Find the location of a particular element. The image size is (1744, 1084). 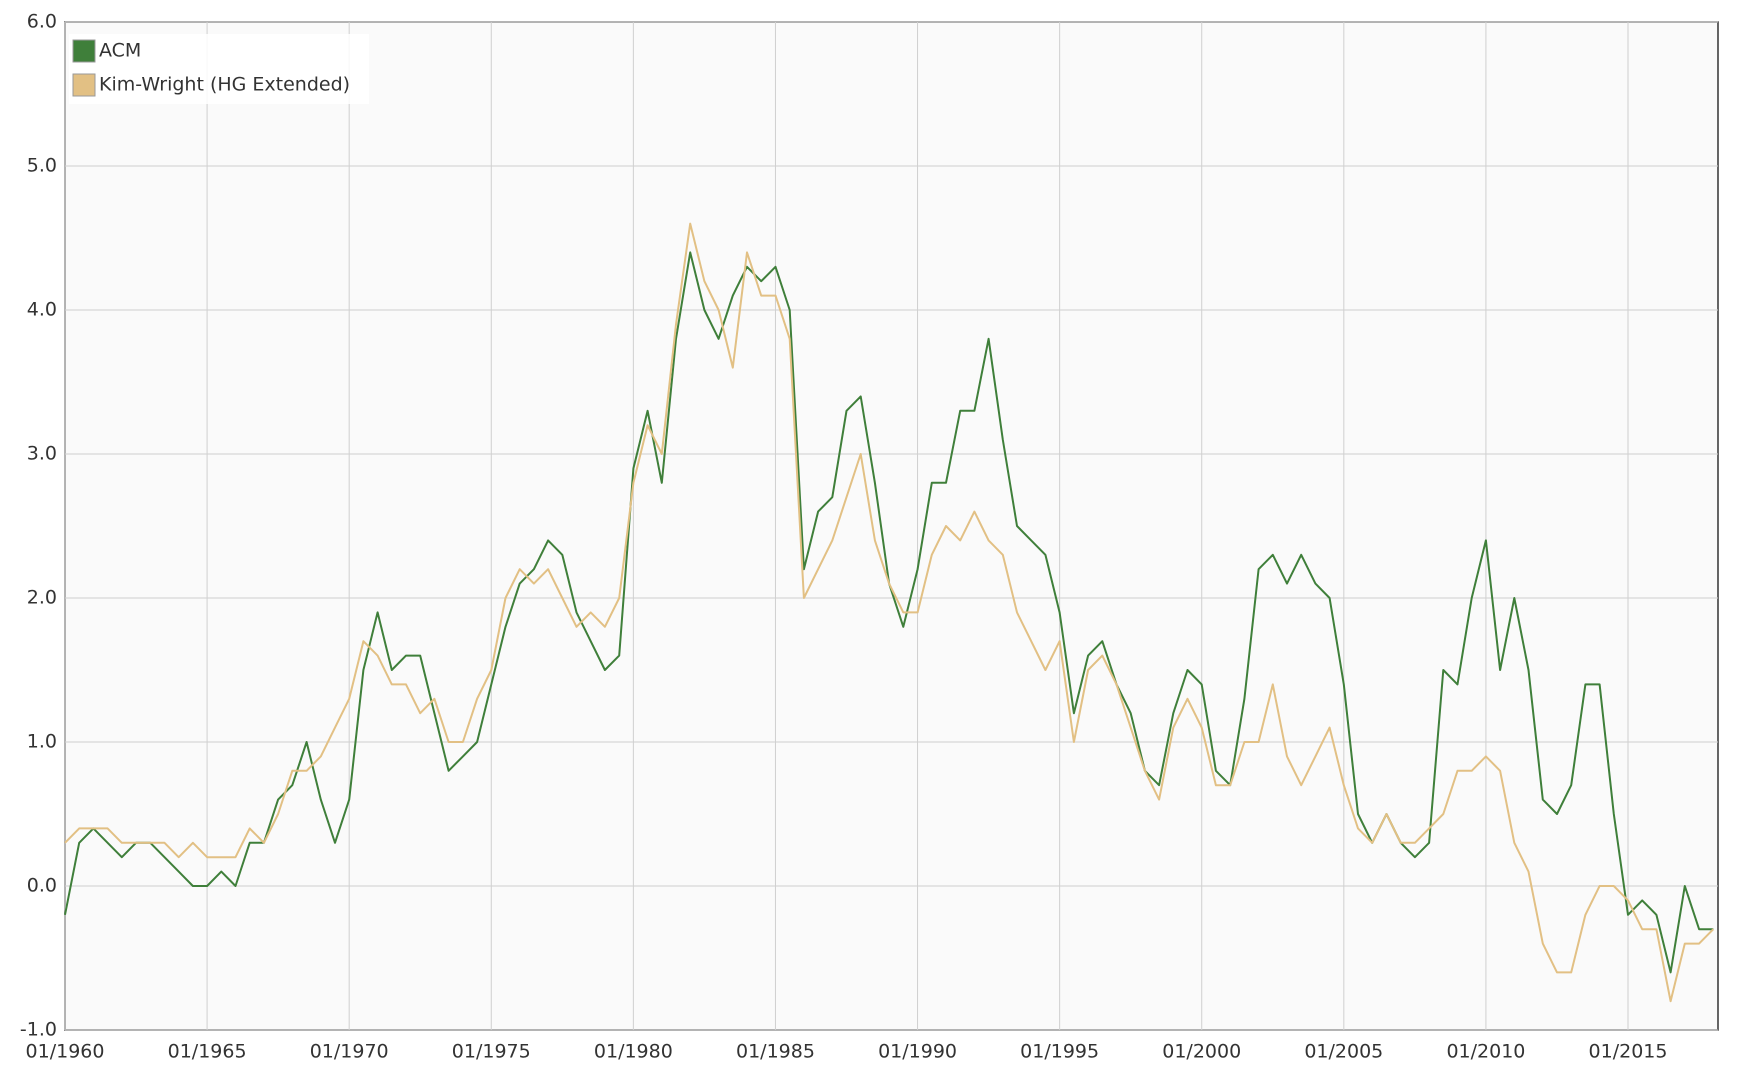

y-tick-label: 3.0 is located at coordinates (42, 454).